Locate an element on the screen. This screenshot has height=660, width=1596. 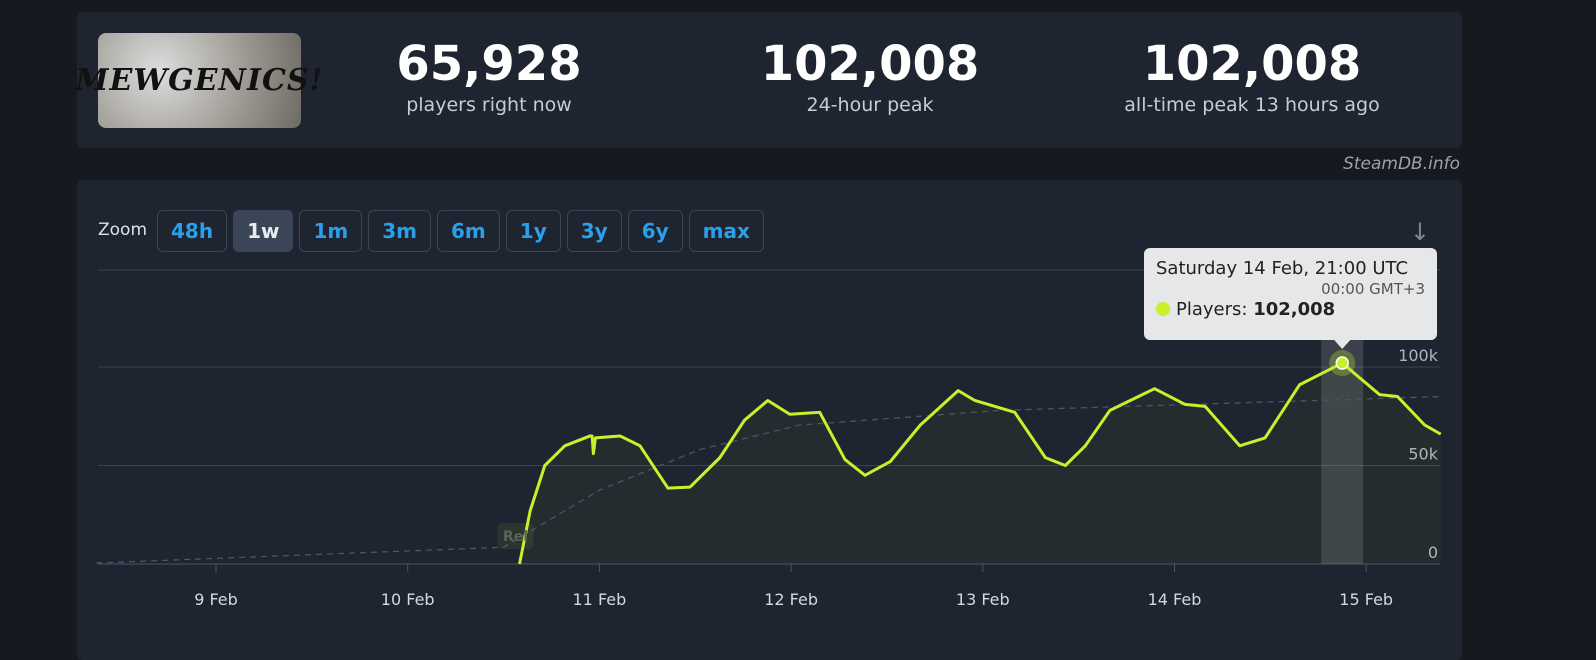
stat-alltime-peak: 102,008 all-time peak 13 hours ago is located at coordinates (1252, 76).